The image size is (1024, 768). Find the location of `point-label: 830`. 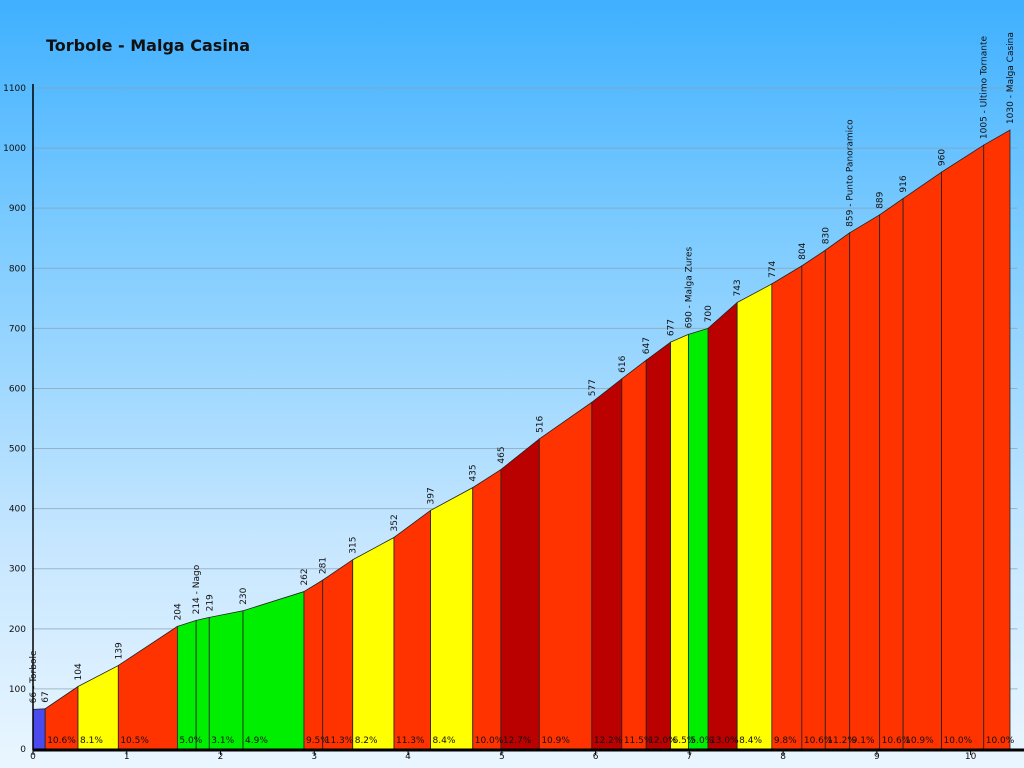

point-label: 830 is located at coordinates (826, 235).